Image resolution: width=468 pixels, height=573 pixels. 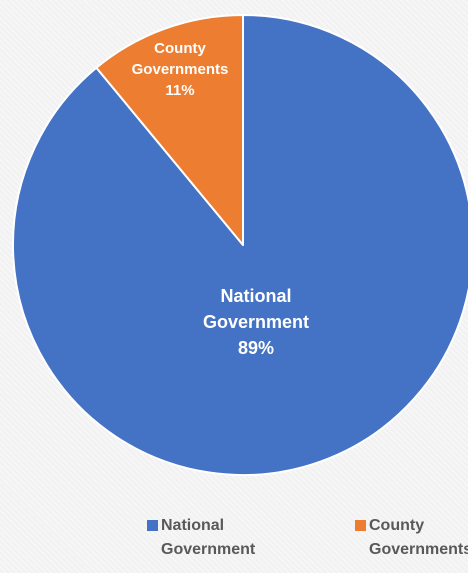 I want to click on slice-label-line: 11%, so click(x=179, y=90).